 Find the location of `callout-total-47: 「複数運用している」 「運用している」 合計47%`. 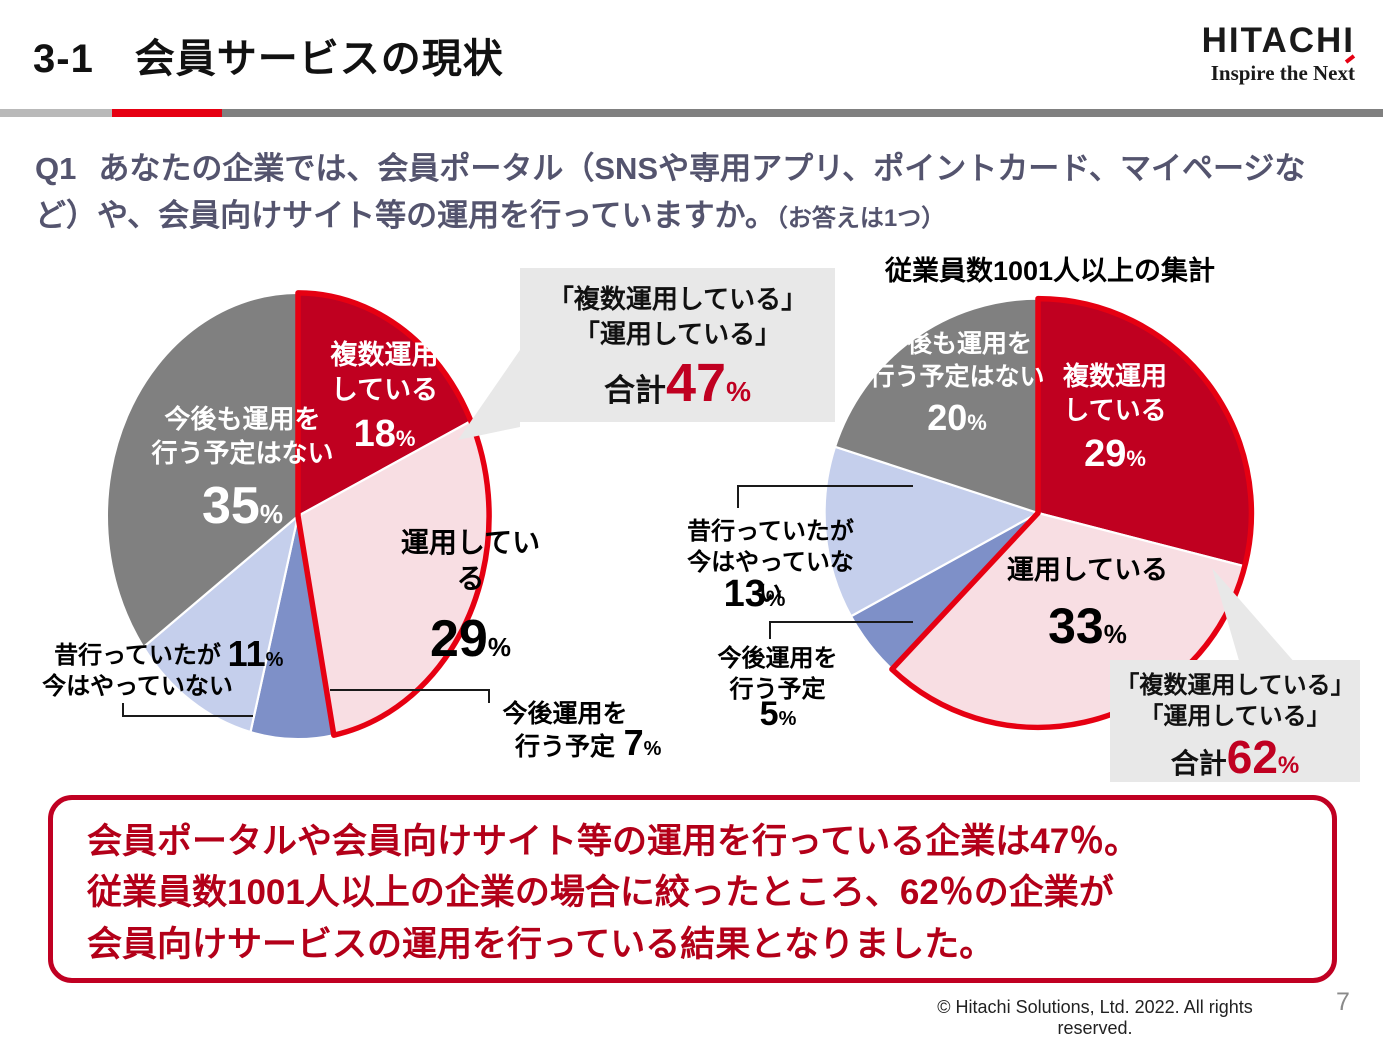

callout-total-47: 「複数運用している」 「運用している」 合計47% is located at coordinates (677, 345).